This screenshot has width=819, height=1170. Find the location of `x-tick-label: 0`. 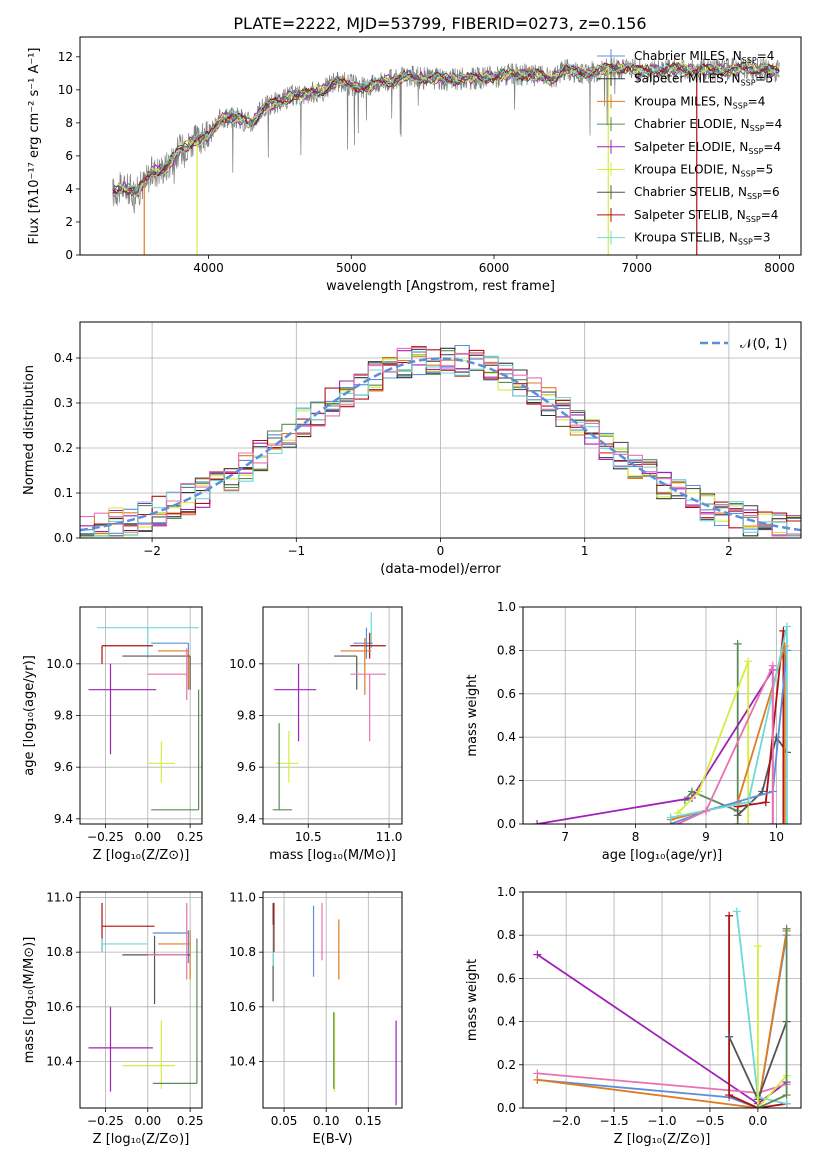

x-tick-label: 0 is located at coordinates (441, 551).